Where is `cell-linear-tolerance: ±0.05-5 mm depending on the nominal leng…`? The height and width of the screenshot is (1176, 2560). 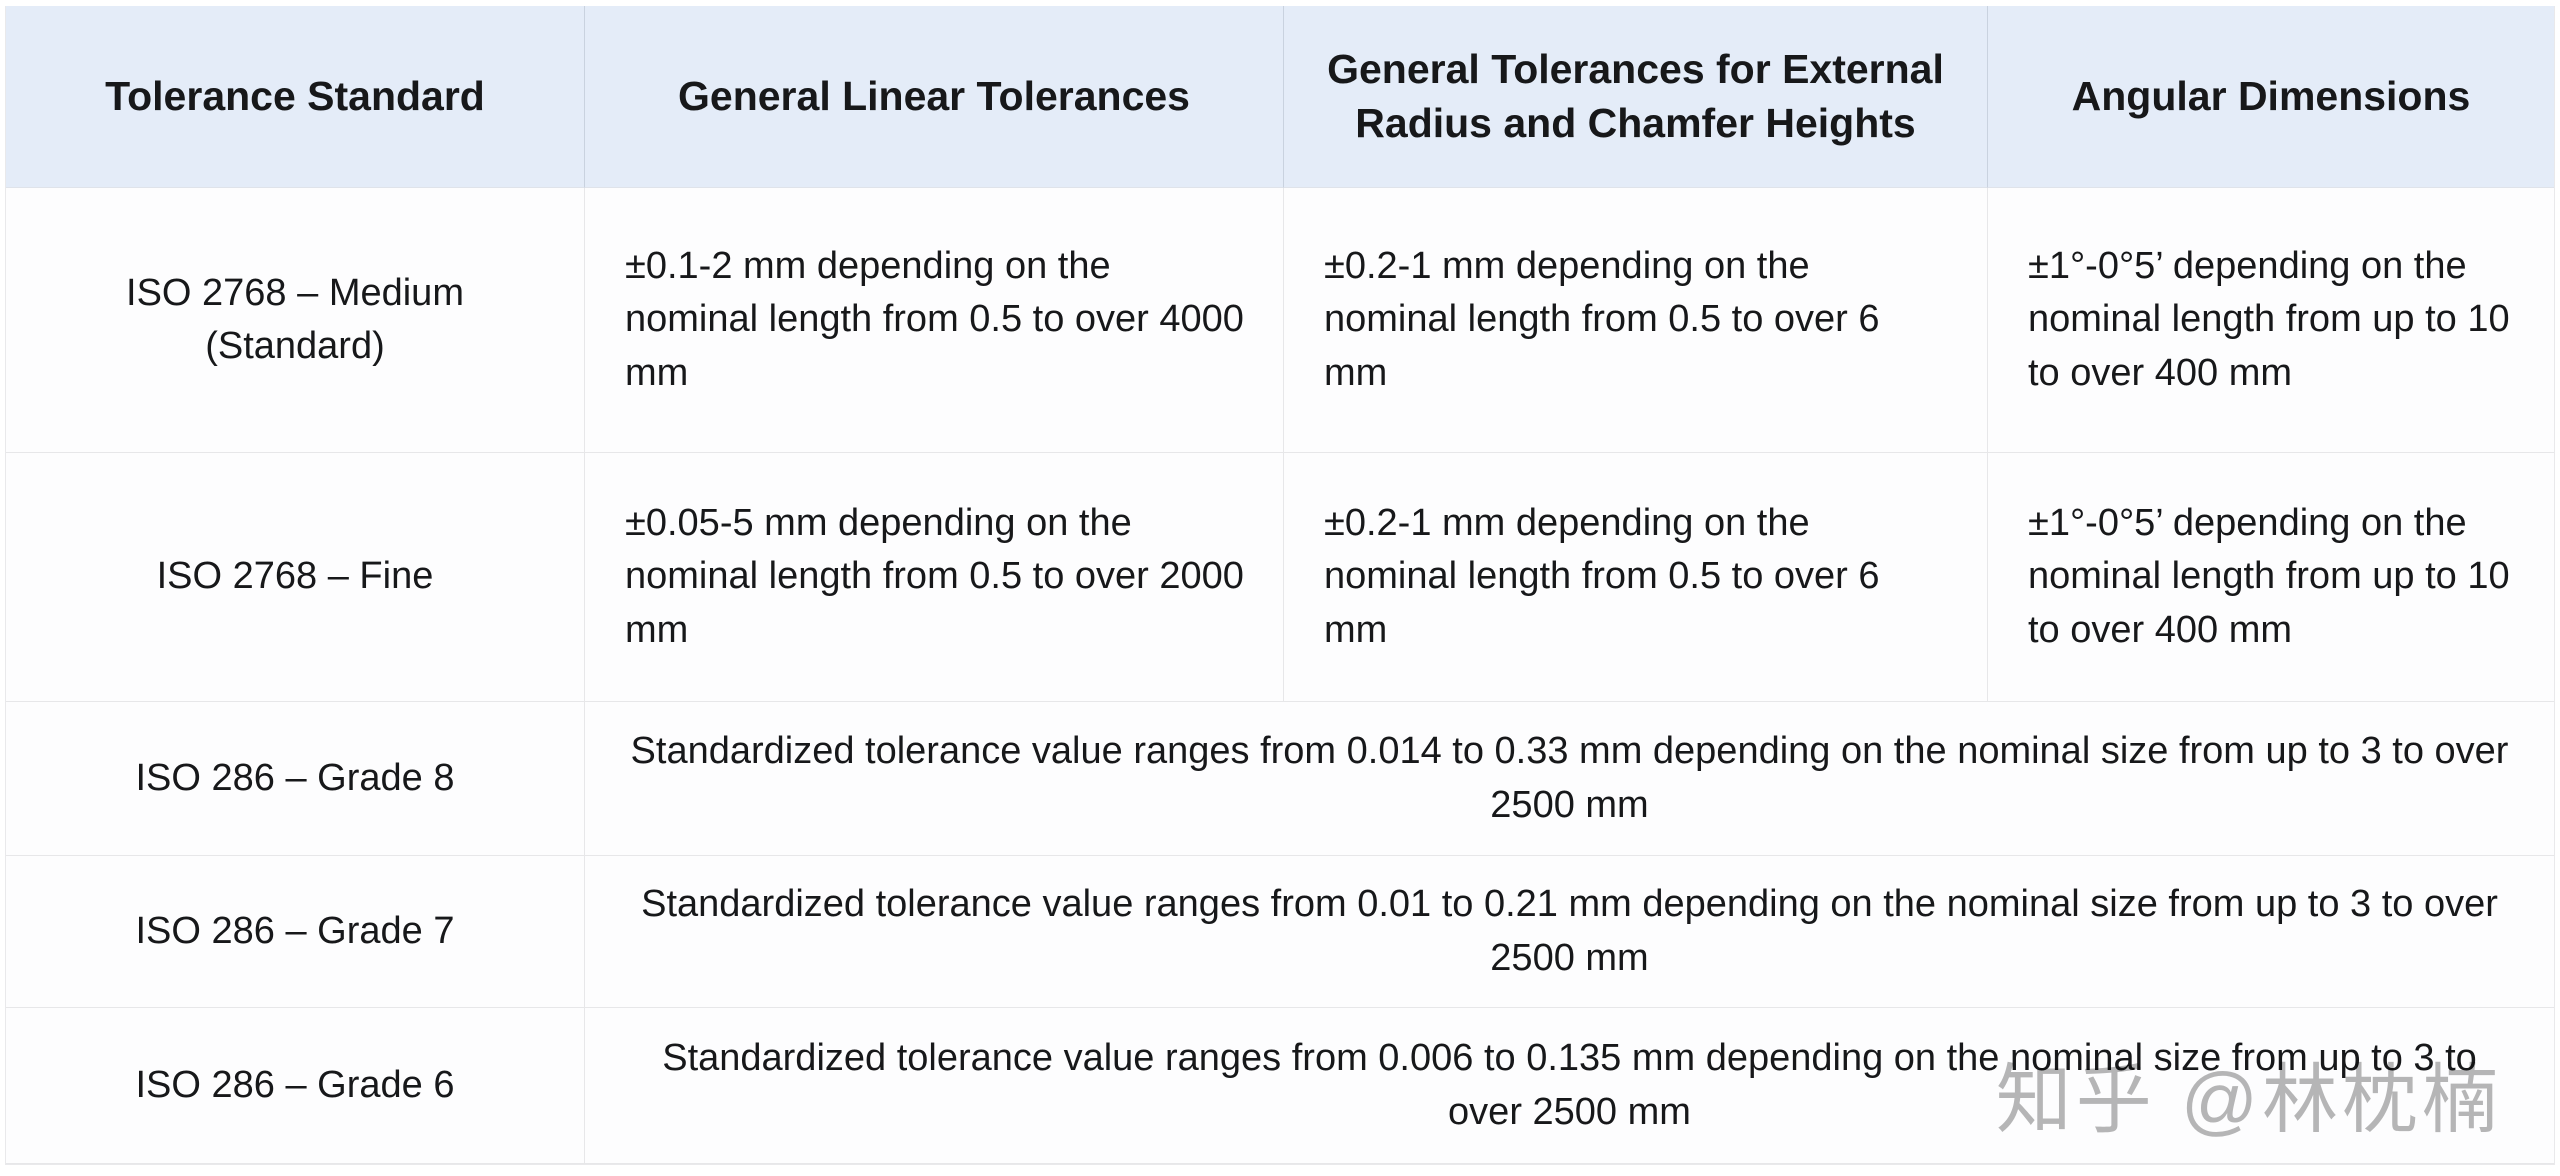
cell-linear-tolerance: ±0.05-5 mm depending on the nominal leng… is located at coordinates (934, 577).